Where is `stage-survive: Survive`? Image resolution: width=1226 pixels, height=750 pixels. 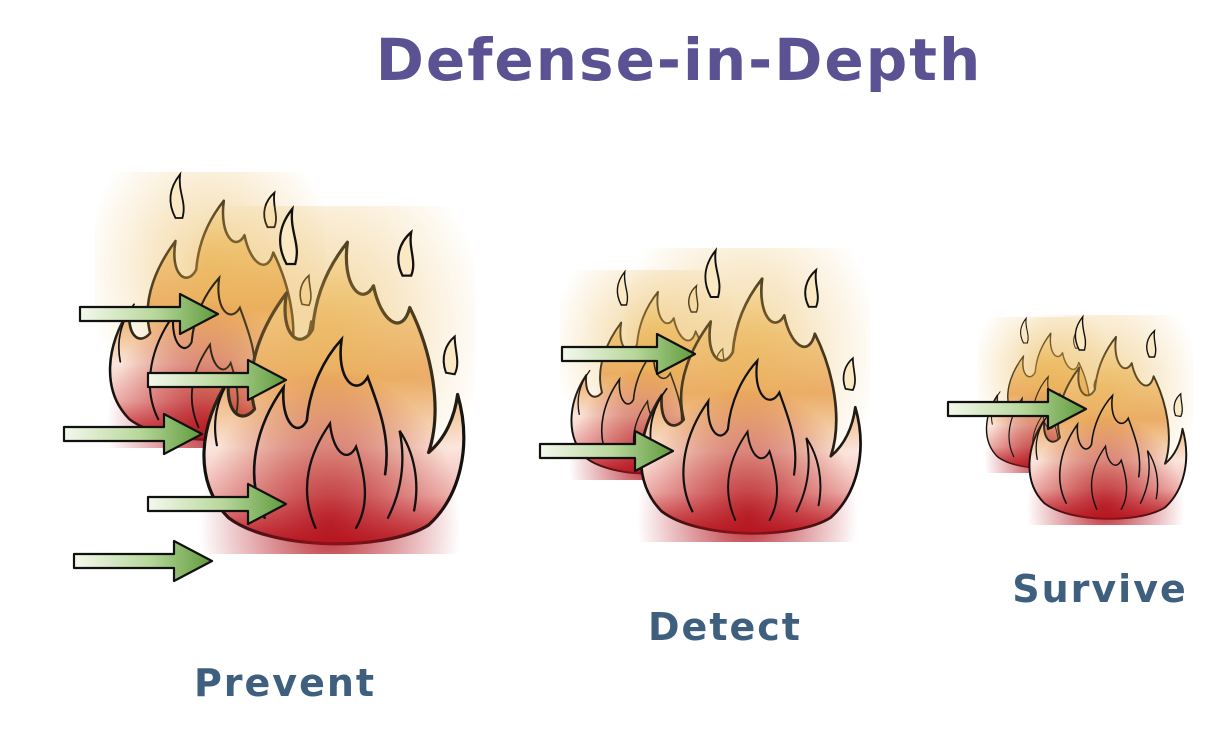
stage-survive: Survive is located at coordinates (1070, 462).